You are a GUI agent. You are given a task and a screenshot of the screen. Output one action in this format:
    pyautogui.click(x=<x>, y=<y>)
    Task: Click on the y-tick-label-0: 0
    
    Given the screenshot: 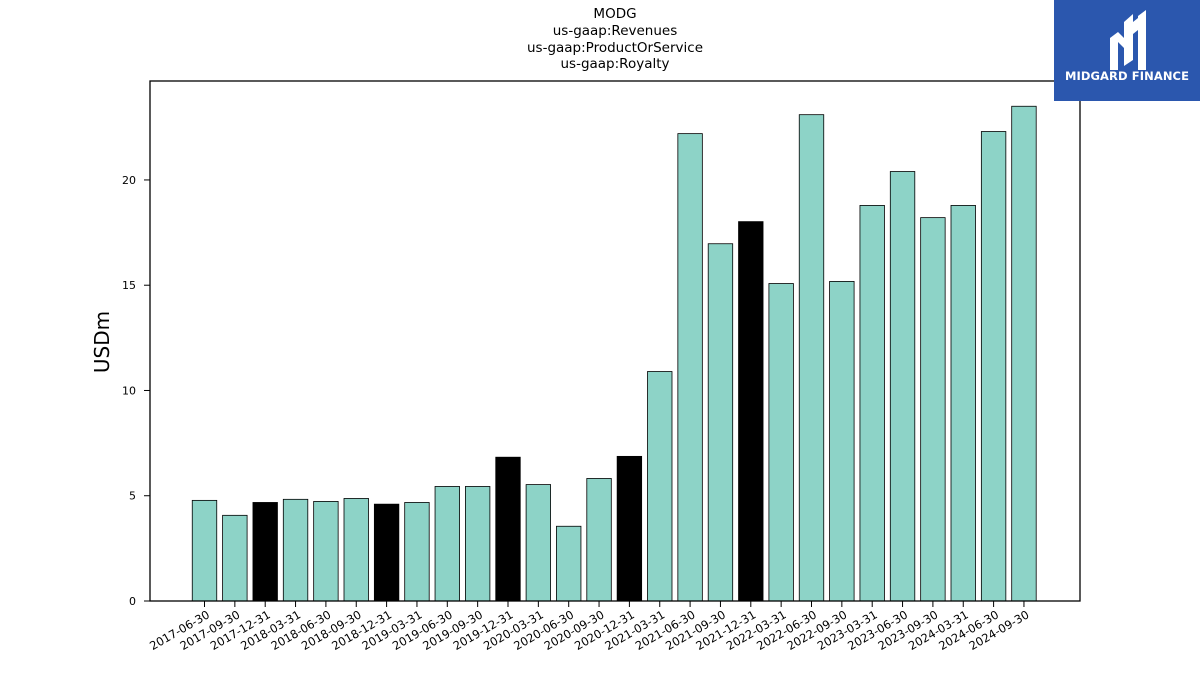 What is the action you would take?
    pyautogui.click(x=132, y=601)
    